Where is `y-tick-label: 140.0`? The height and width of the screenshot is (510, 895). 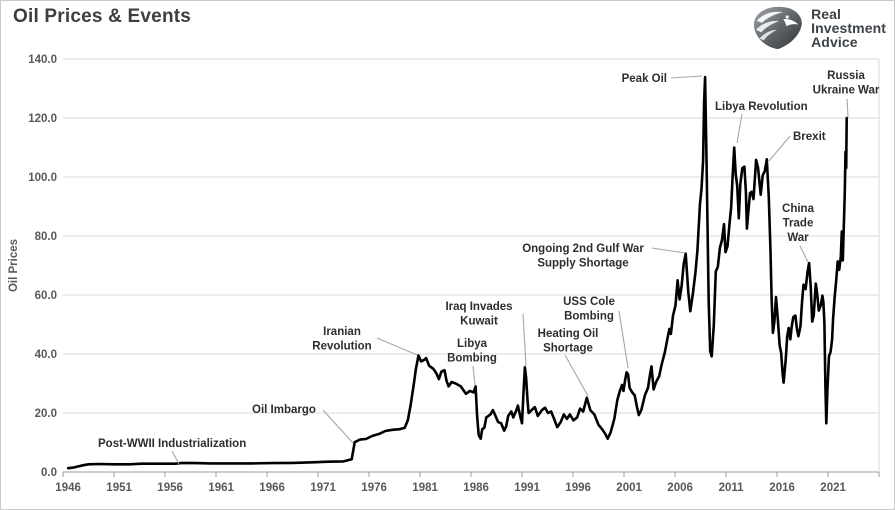 y-tick-label: 140.0 is located at coordinates (42, 60).